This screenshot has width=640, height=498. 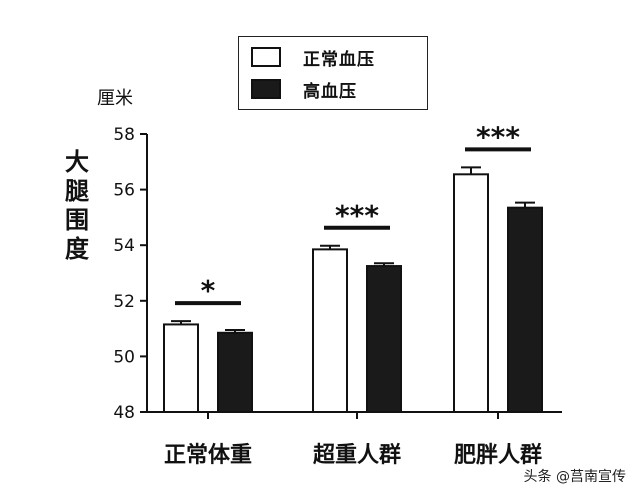 What do you see at coordinates (124, 302) in the screenshot?
I see `y-tick-label: 52` at bounding box center [124, 302].